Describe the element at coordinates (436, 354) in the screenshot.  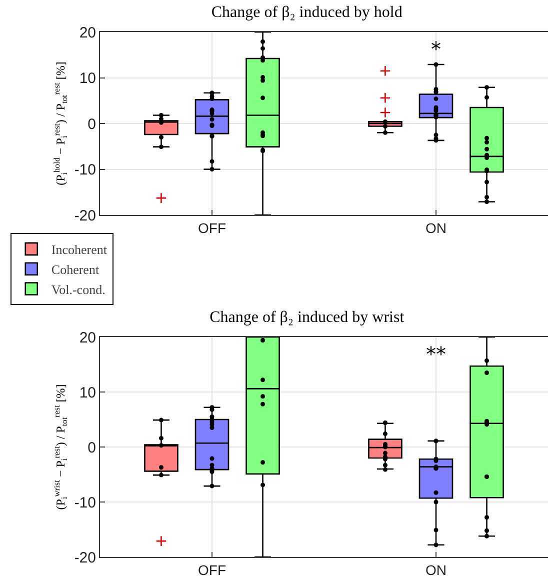
I see `annotation: **` at that location.